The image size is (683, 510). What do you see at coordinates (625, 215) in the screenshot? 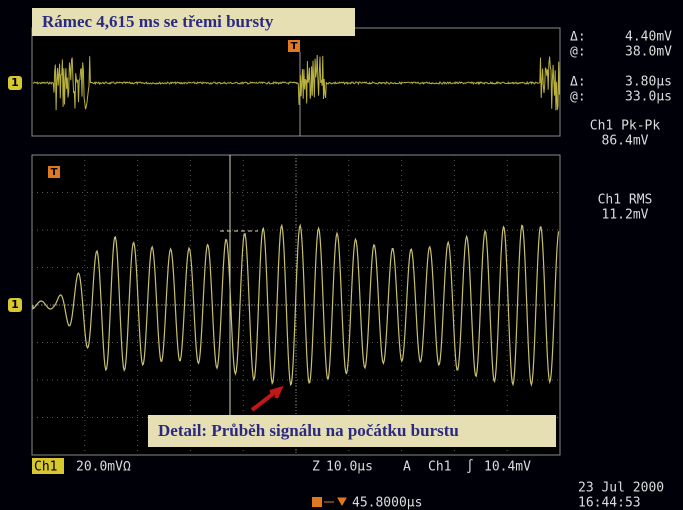
I see `measurement-value: 11.2mV` at bounding box center [625, 215].